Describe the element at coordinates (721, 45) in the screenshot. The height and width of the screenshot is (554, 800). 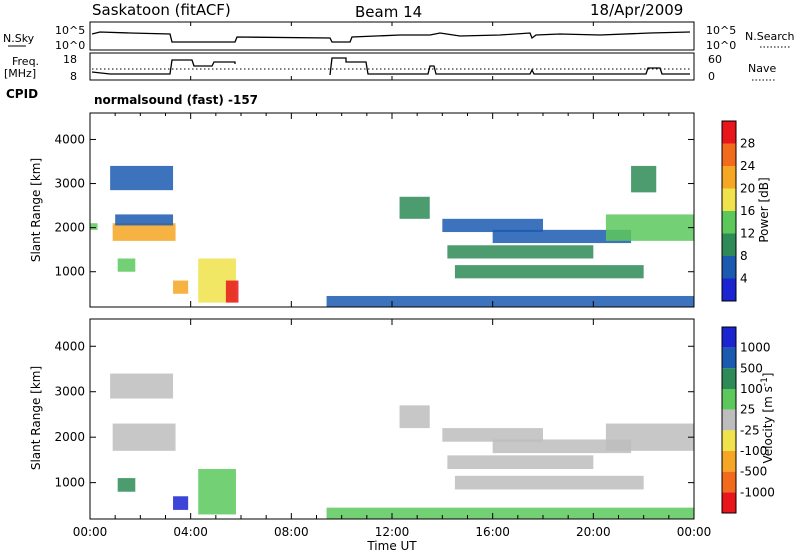
I see `noise-right-tick-bottom: 10^0` at that location.